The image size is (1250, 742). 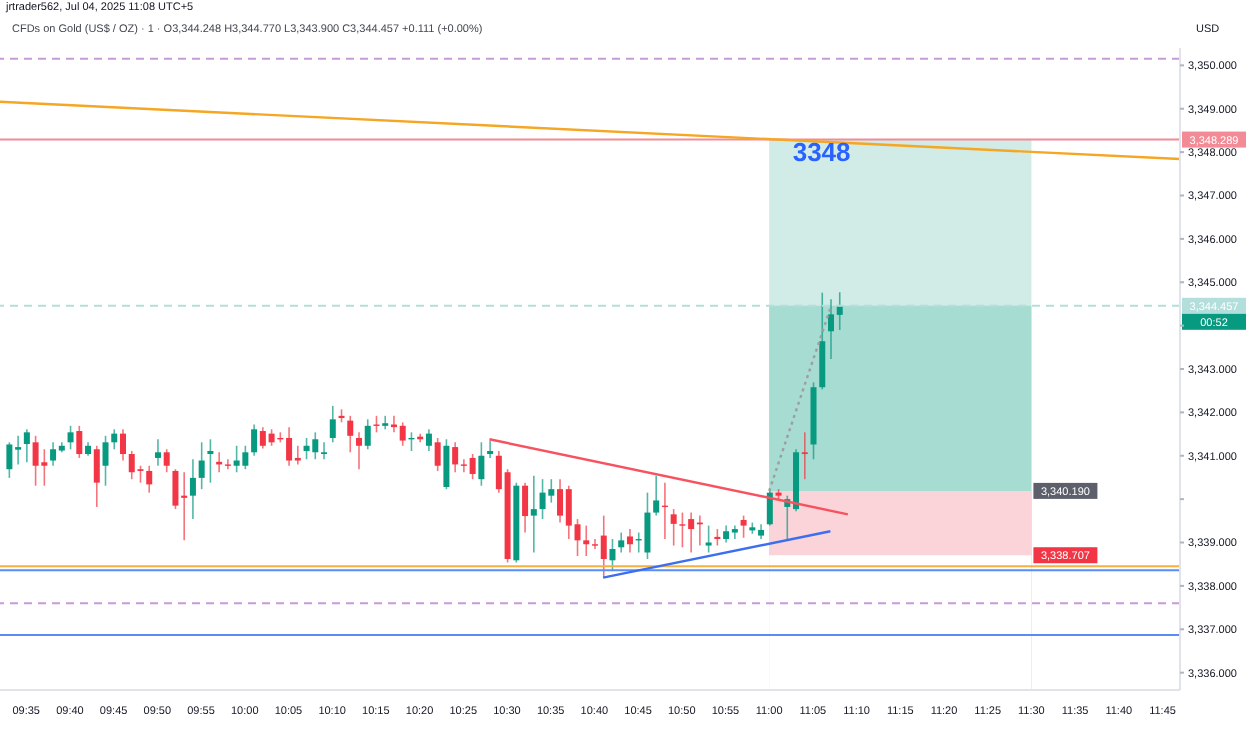 What do you see at coordinates (821, 152) in the screenshot?
I see `annotation: 3348` at bounding box center [821, 152].